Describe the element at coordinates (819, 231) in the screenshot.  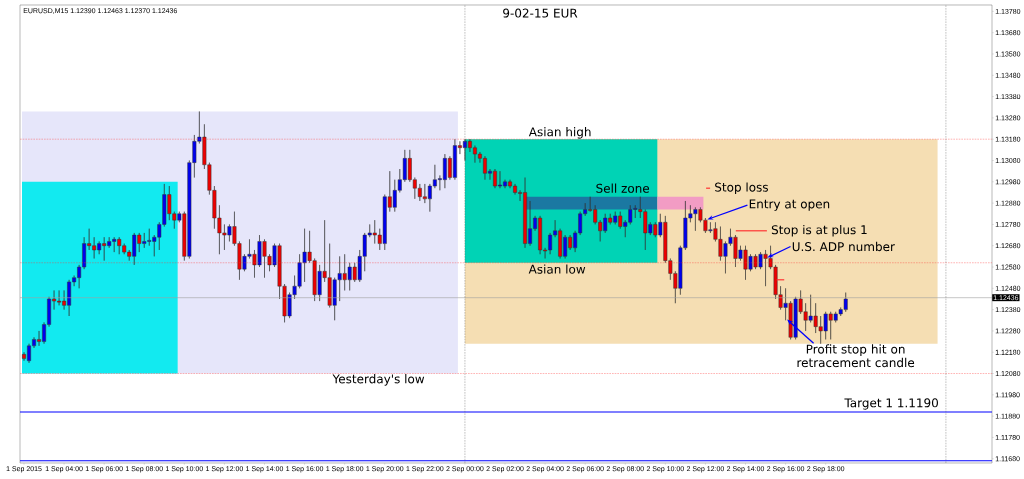
I see `annotation: Stop is at plus 1` at that location.